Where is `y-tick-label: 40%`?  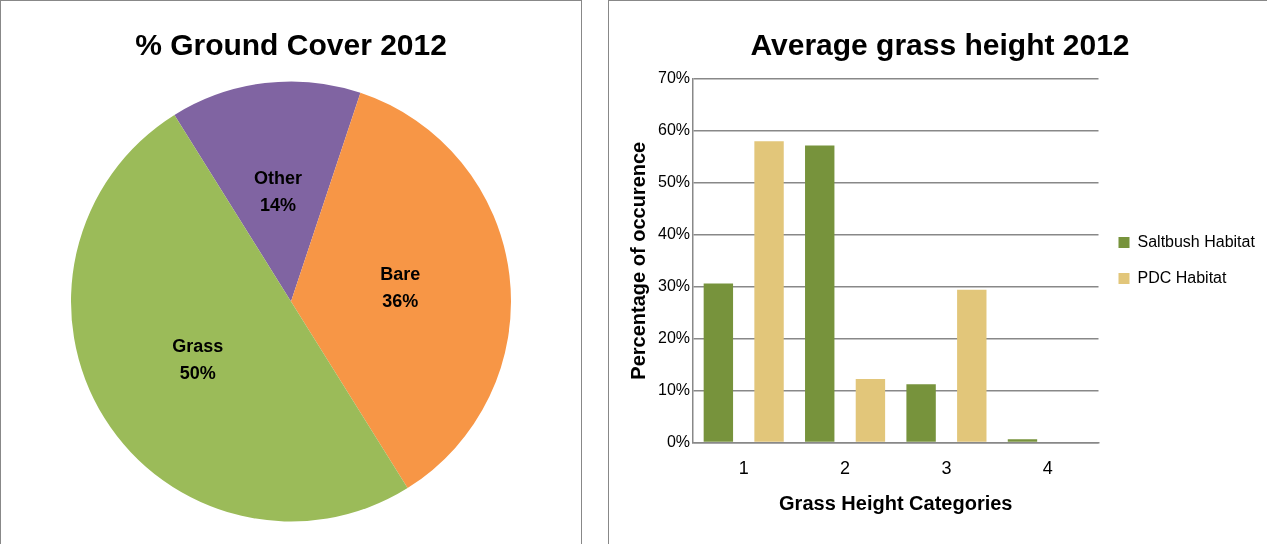
y-tick-label: 40% is located at coordinates (674, 234).